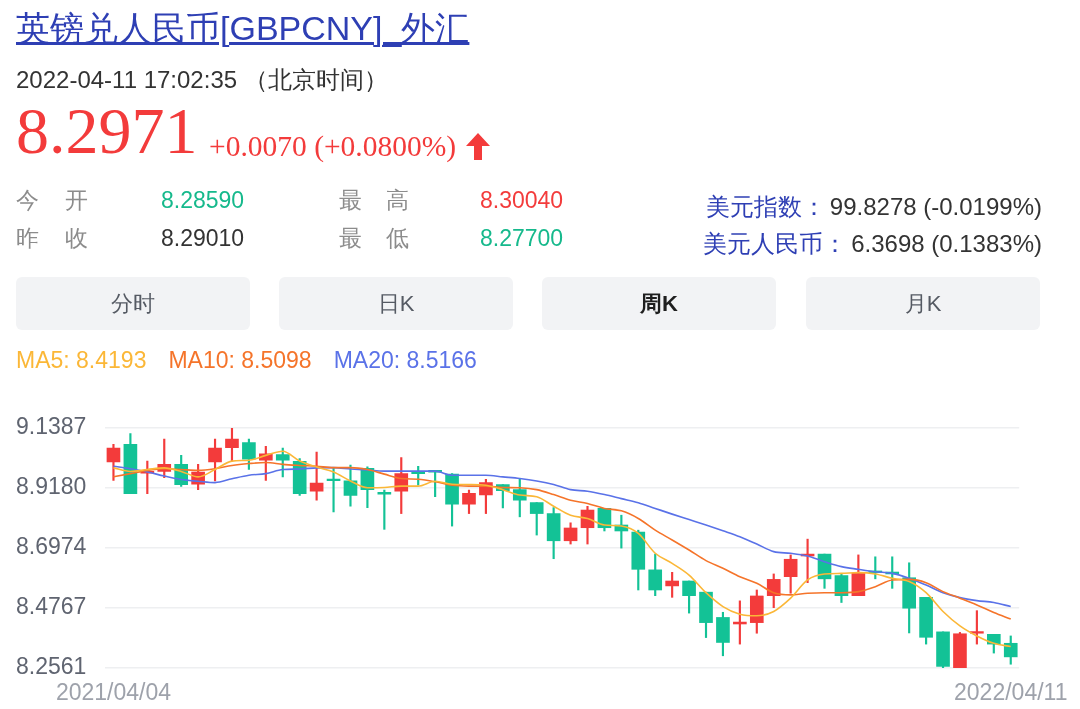 The width and height of the screenshot is (1080, 709). What do you see at coordinates (133, 303) in the screenshot?
I see `text: 分时` at bounding box center [133, 303].